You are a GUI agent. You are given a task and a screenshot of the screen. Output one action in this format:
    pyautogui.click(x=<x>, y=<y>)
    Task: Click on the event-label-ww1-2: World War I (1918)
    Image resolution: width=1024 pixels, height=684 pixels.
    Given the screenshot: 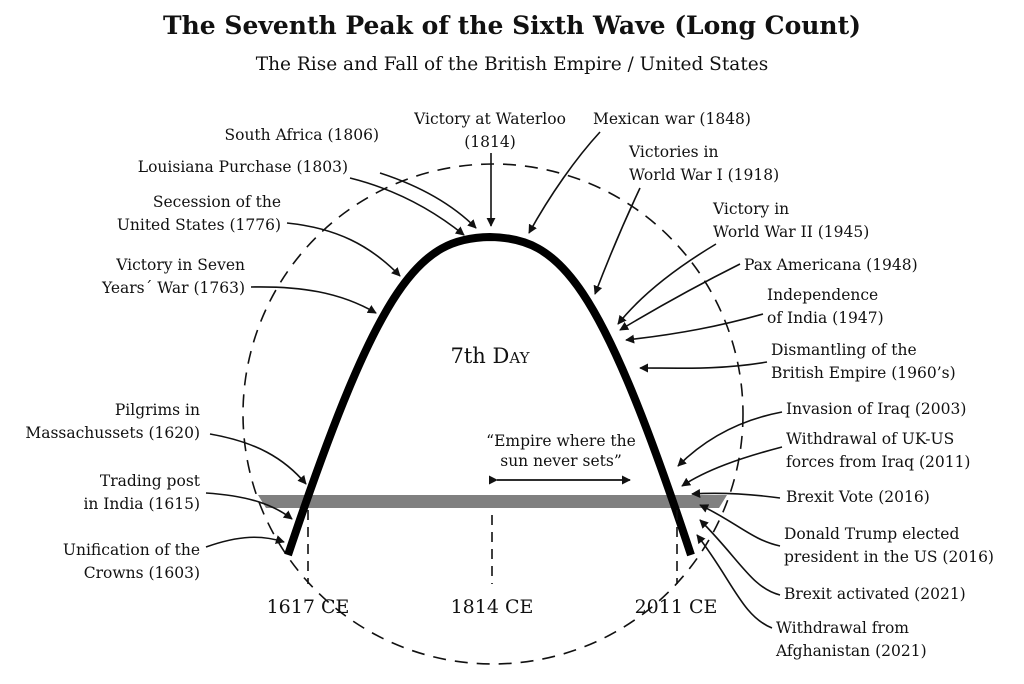 What is the action you would take?
    pyautogui.click(x=704, y=175)
    